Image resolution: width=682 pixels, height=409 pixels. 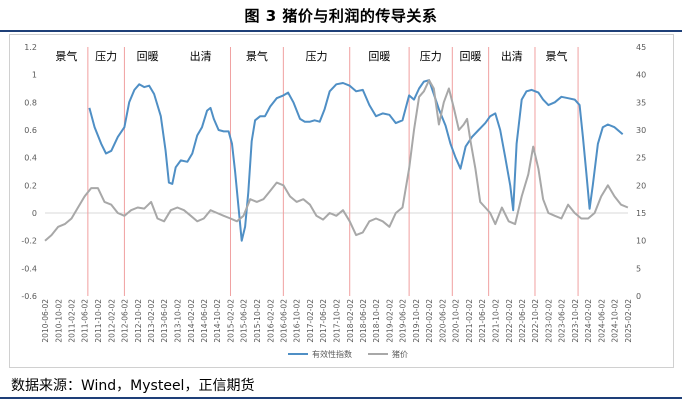 I want to click on x-axis-tick-label: 2022-02-02, so click(x=509, y=321).